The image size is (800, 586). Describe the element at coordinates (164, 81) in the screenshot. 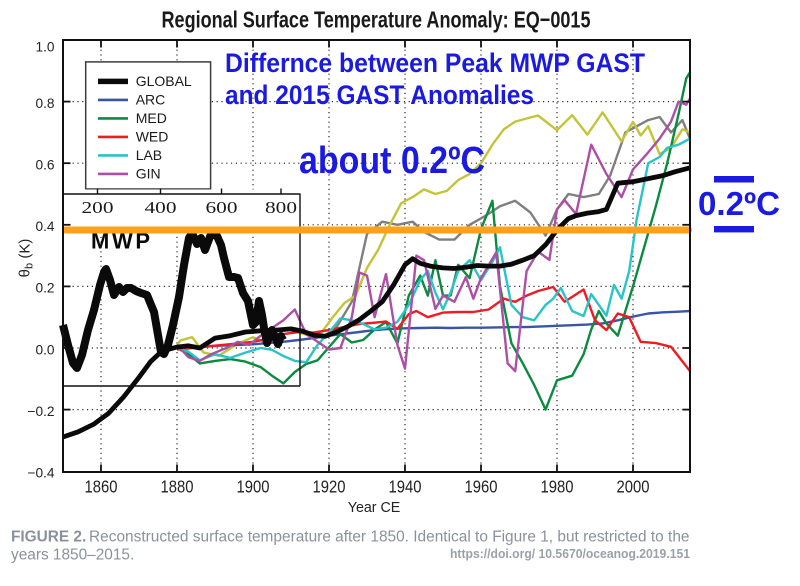

I see `svg-text: GLOBAL` at that location.